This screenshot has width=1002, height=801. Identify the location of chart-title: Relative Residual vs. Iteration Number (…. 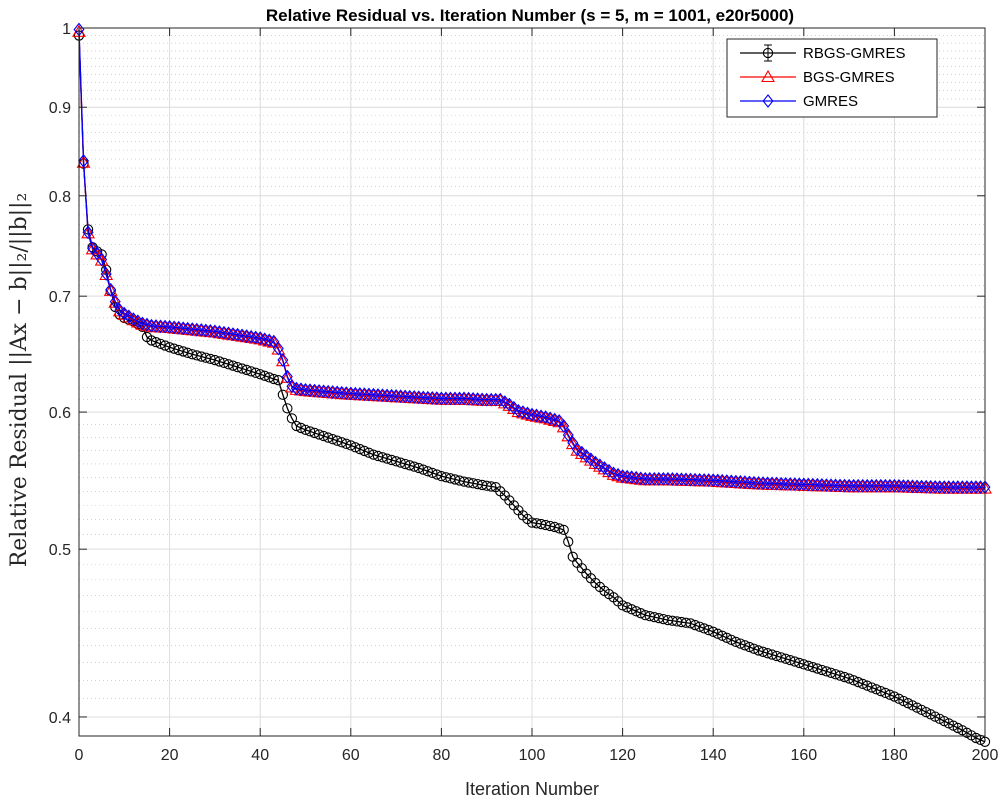
(530, 15).